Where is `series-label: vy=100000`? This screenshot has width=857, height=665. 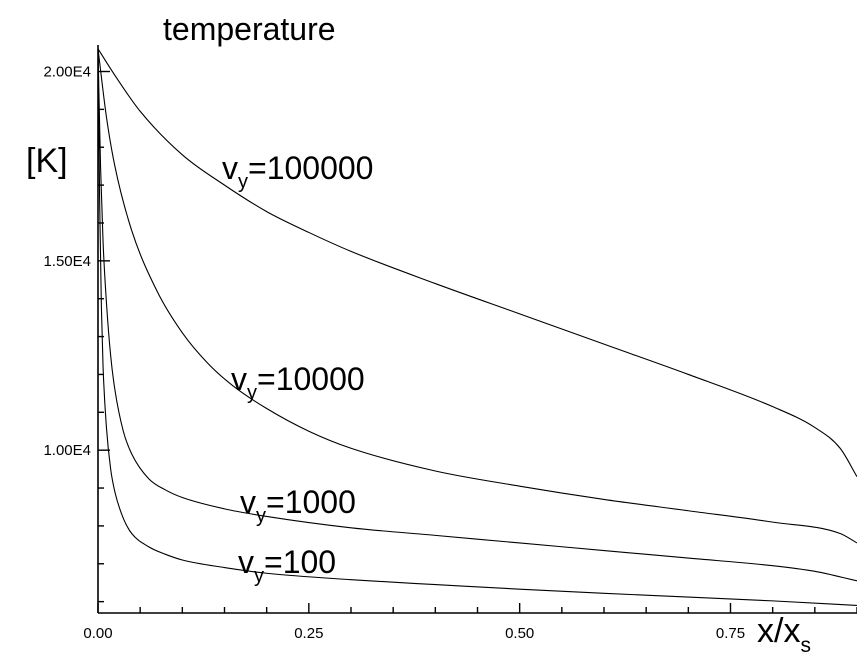 series-label: vy=100000 is located at coordinates (297, 171).